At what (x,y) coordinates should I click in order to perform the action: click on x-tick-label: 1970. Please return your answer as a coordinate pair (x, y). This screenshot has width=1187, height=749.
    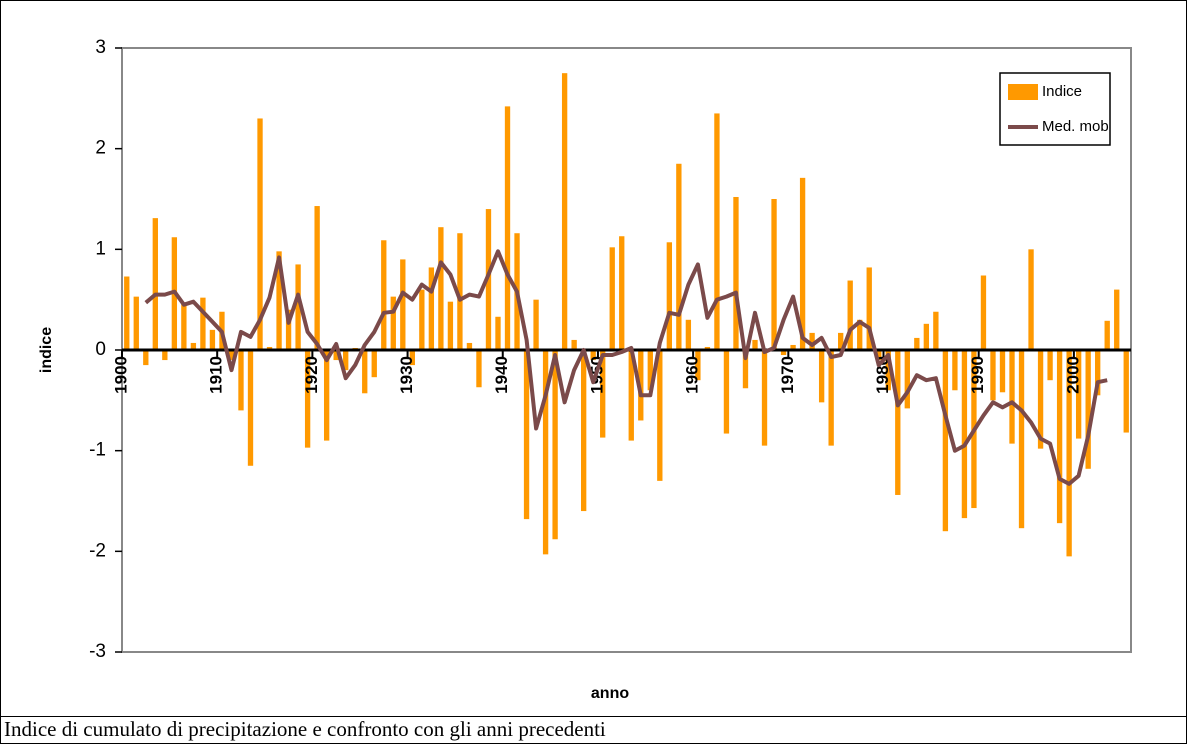
    Looking at the image, I should click on (787, 375).